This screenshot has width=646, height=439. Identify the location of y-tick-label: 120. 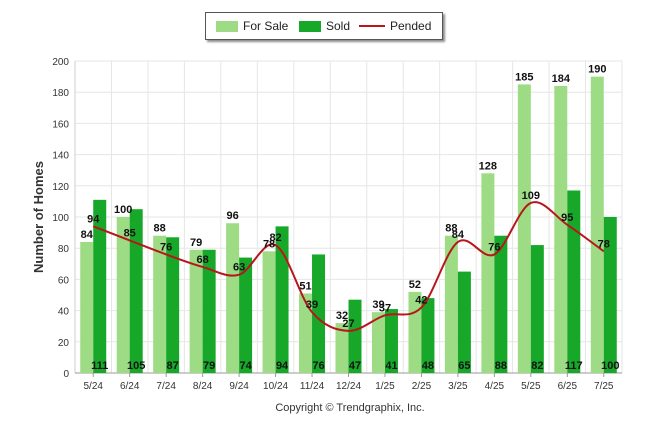
(60, 187).